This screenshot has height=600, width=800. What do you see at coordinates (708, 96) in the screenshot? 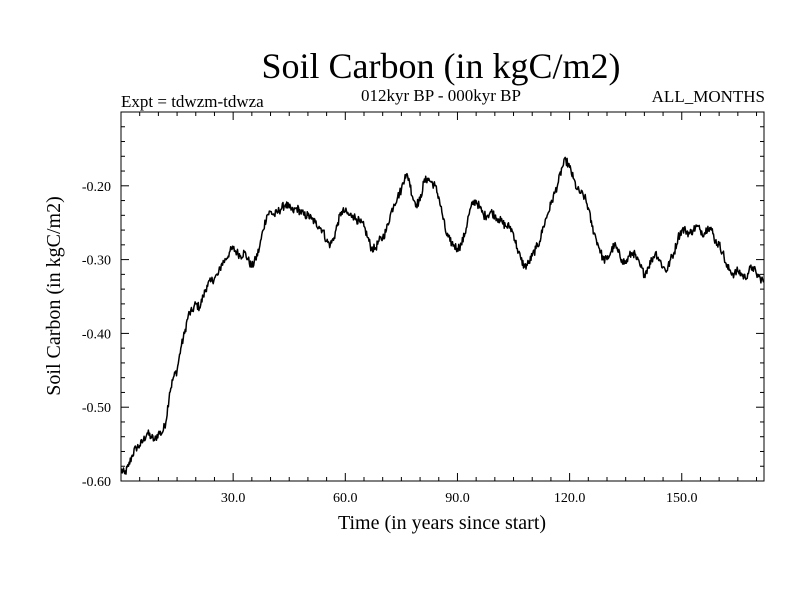
I see `months-label: ALL_MONTHS` at bounding box center [708, 96].